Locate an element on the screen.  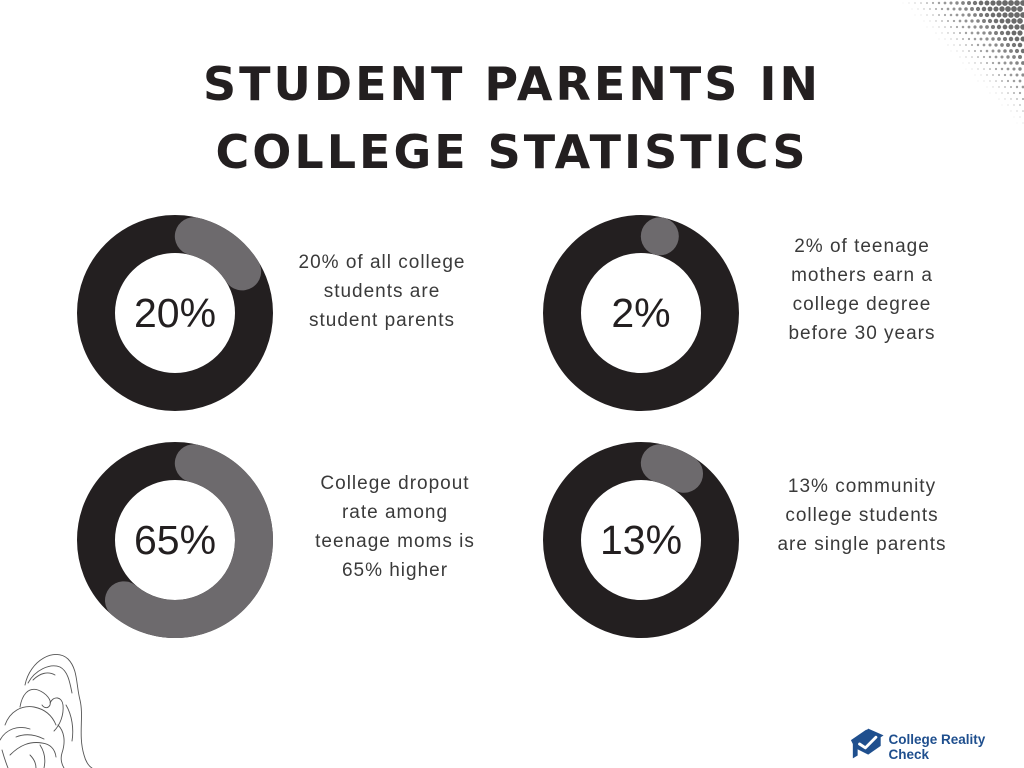
brand-logo: College Reality Check is located at coordinates (936, 744).